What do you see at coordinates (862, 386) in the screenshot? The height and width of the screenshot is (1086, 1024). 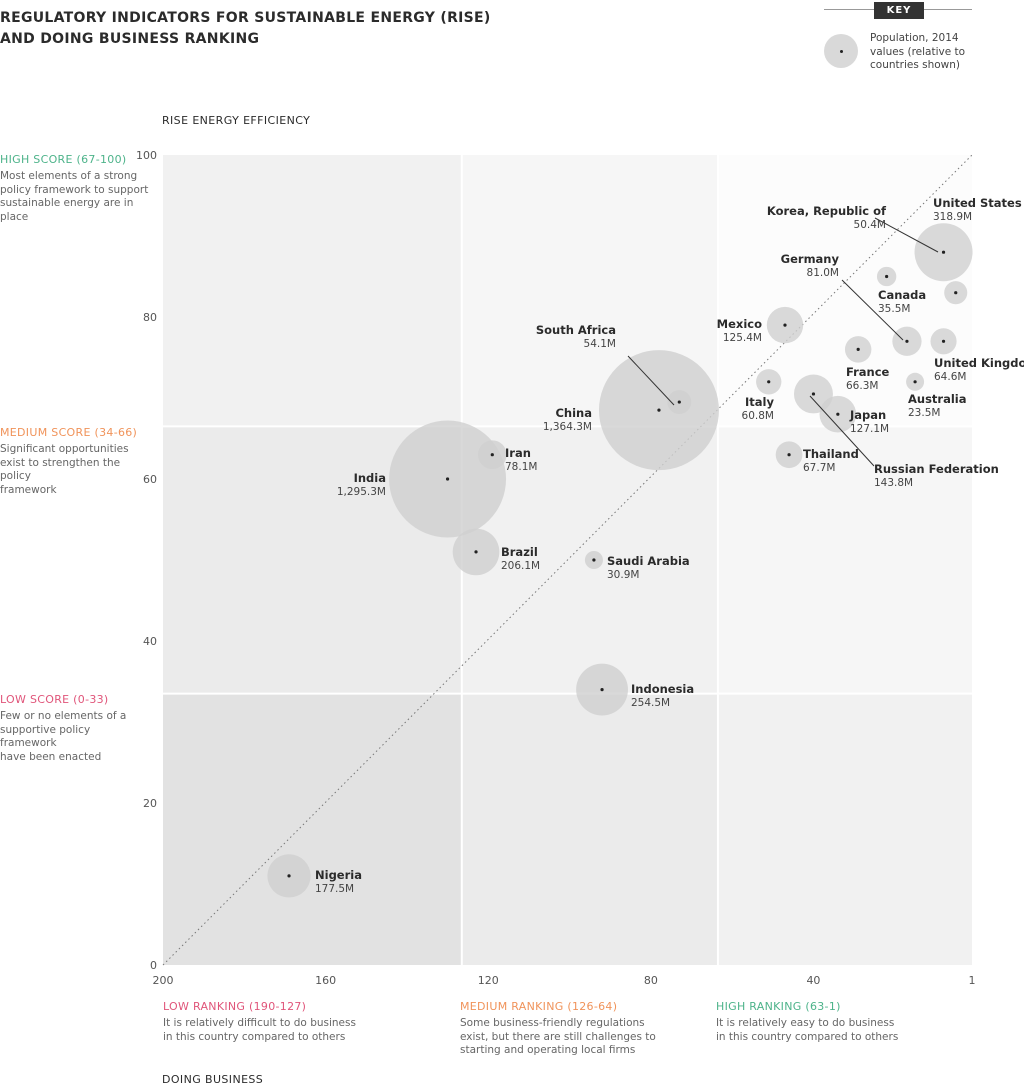 I see `population-label: 66.3M` at bounding box center [862, 386].